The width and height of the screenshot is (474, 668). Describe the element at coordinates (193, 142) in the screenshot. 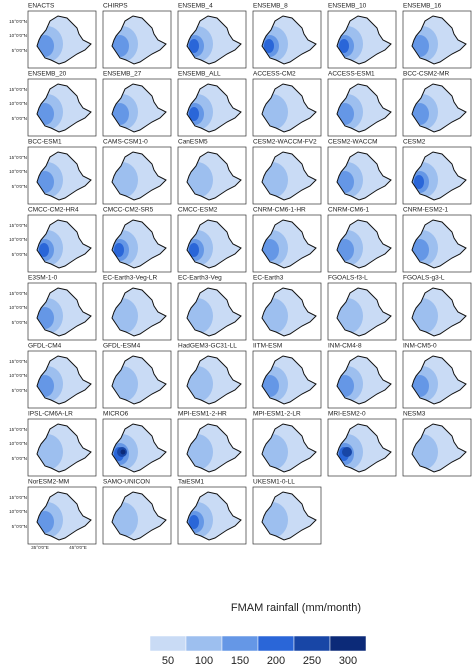

I see `panel-label: CanESM5` at that location.